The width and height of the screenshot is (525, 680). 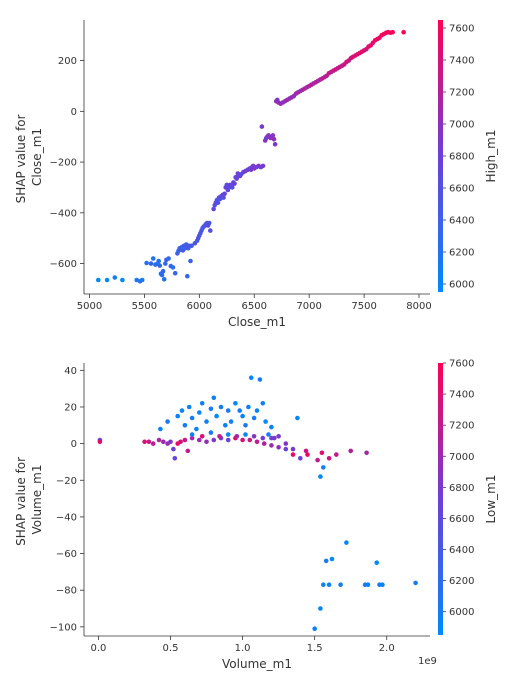 I want to click on y-axis-label: SHAP value for Close_m1, so click(x=29, y=157).